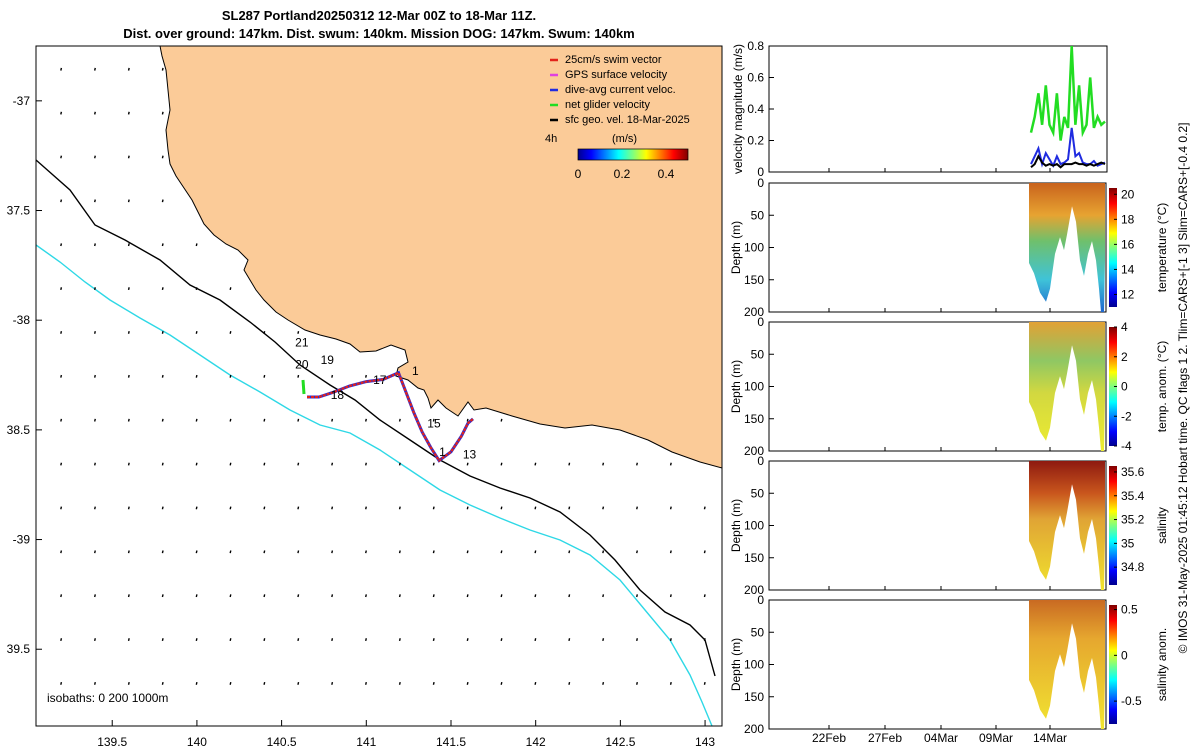  What do you see at coordinates (1129, 610) in the screenshot?
I see `colorbar-tick-label: 0.5` at bounding box center [1129, 610].